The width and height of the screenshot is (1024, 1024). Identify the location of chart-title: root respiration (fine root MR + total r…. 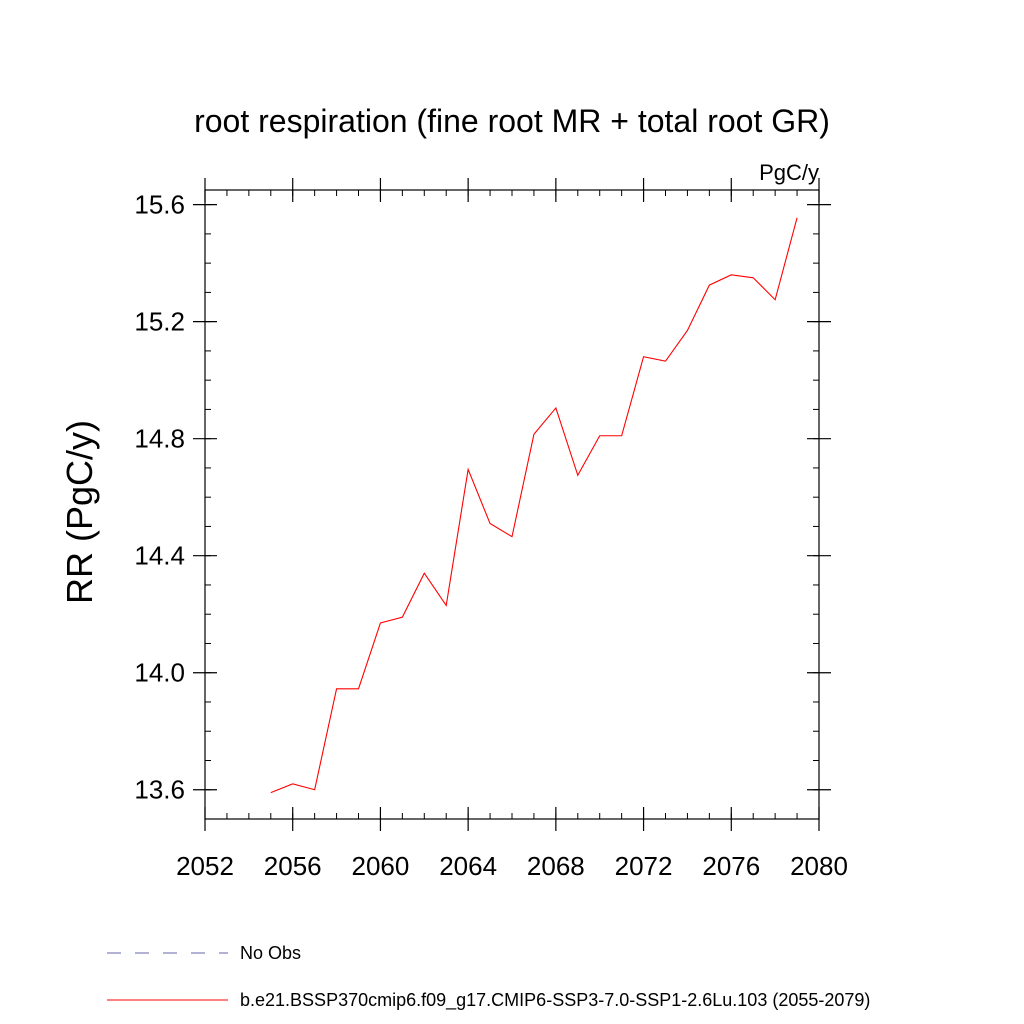
(512, 121).